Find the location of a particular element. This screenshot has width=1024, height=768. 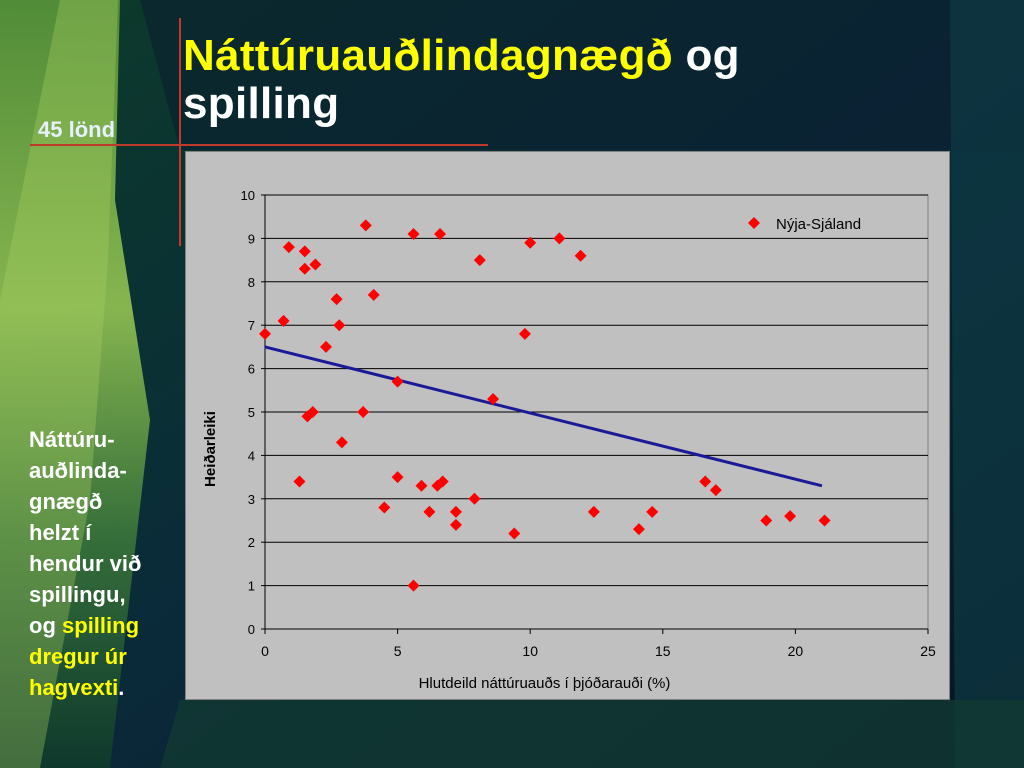

y-tick-label: 2 is located at coordinates (251, 542).